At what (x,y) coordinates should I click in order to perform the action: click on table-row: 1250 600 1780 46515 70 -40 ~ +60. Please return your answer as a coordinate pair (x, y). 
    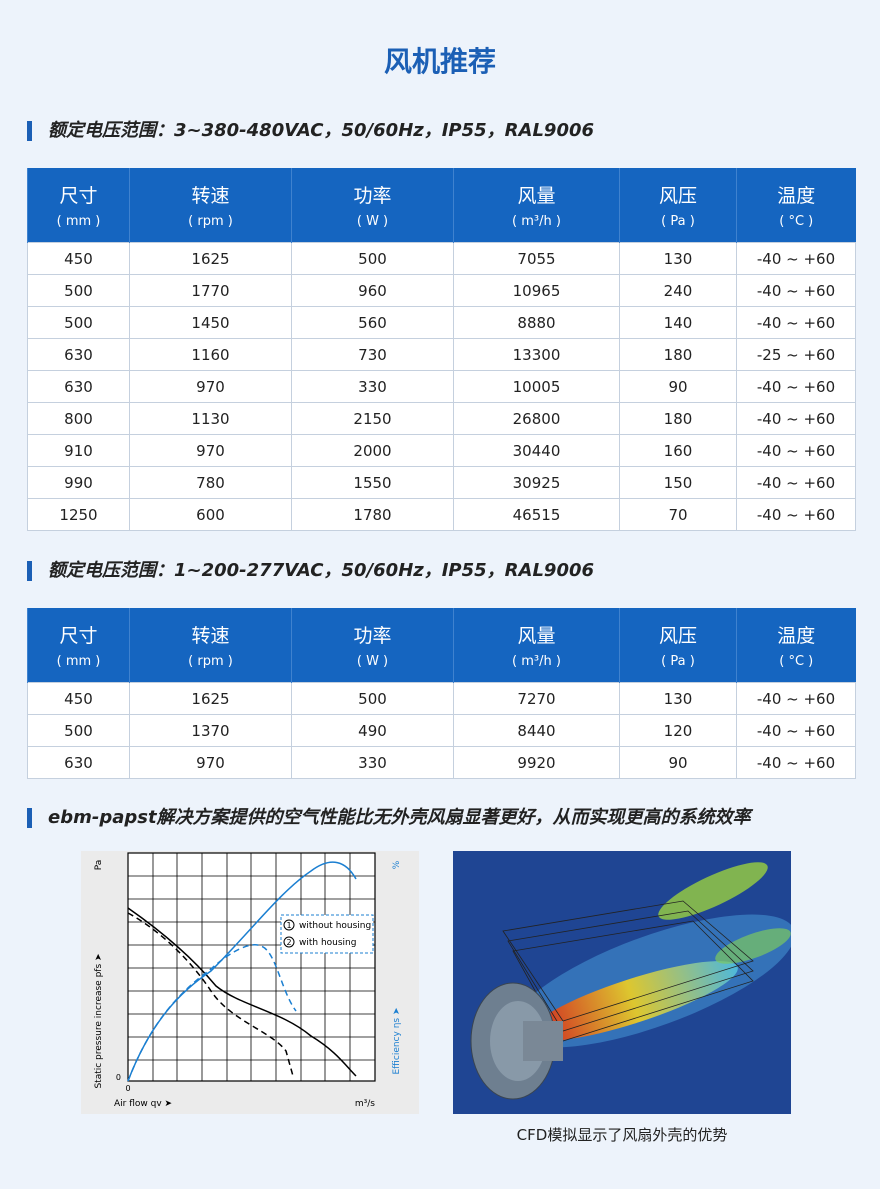
    Looking at the image, I should click on (441, 514).